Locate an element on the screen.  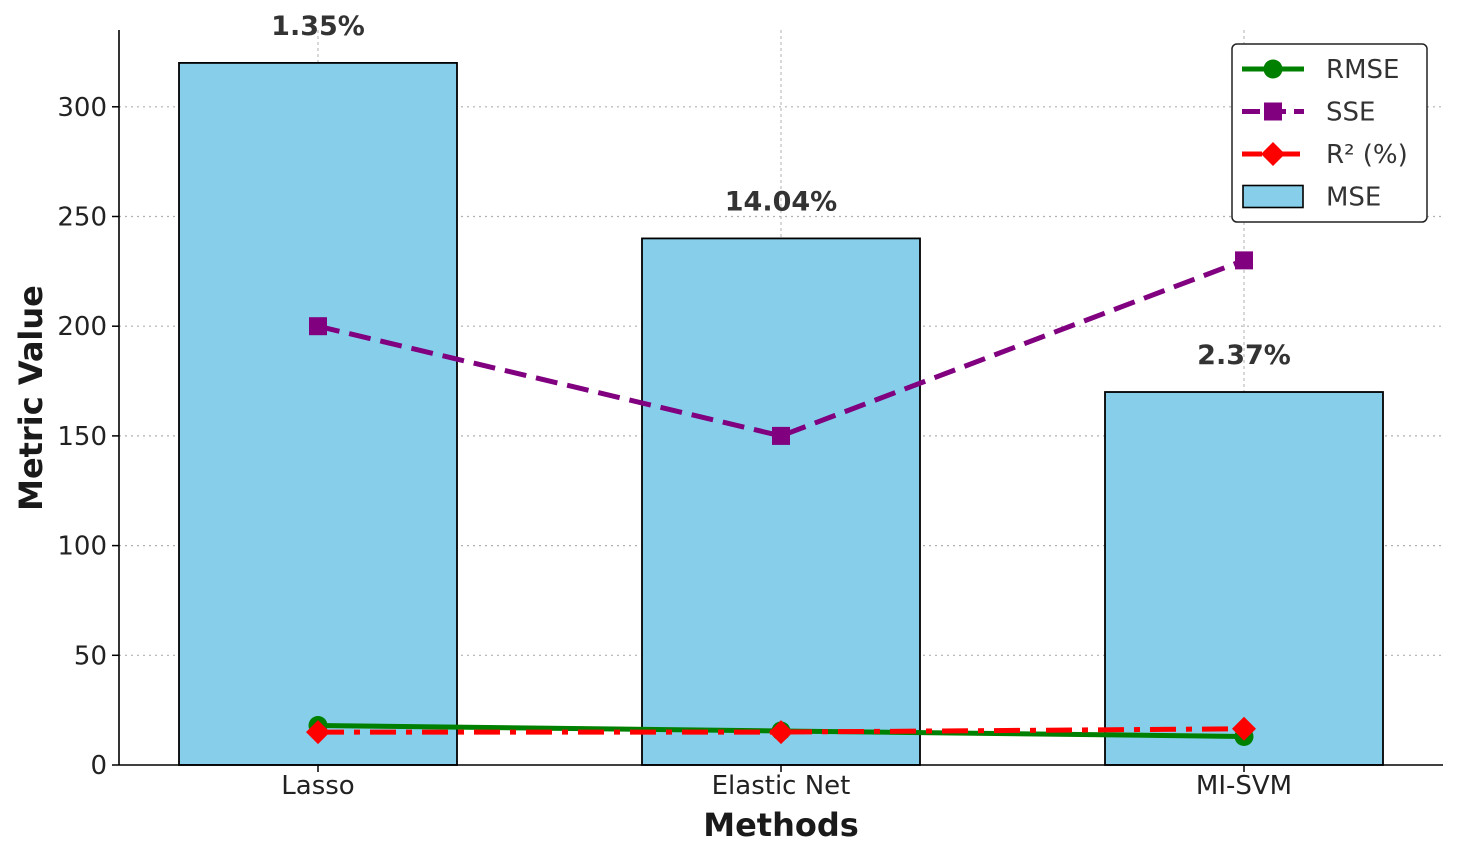
y-tick-label: 0 is located at coordinates (98, 766).